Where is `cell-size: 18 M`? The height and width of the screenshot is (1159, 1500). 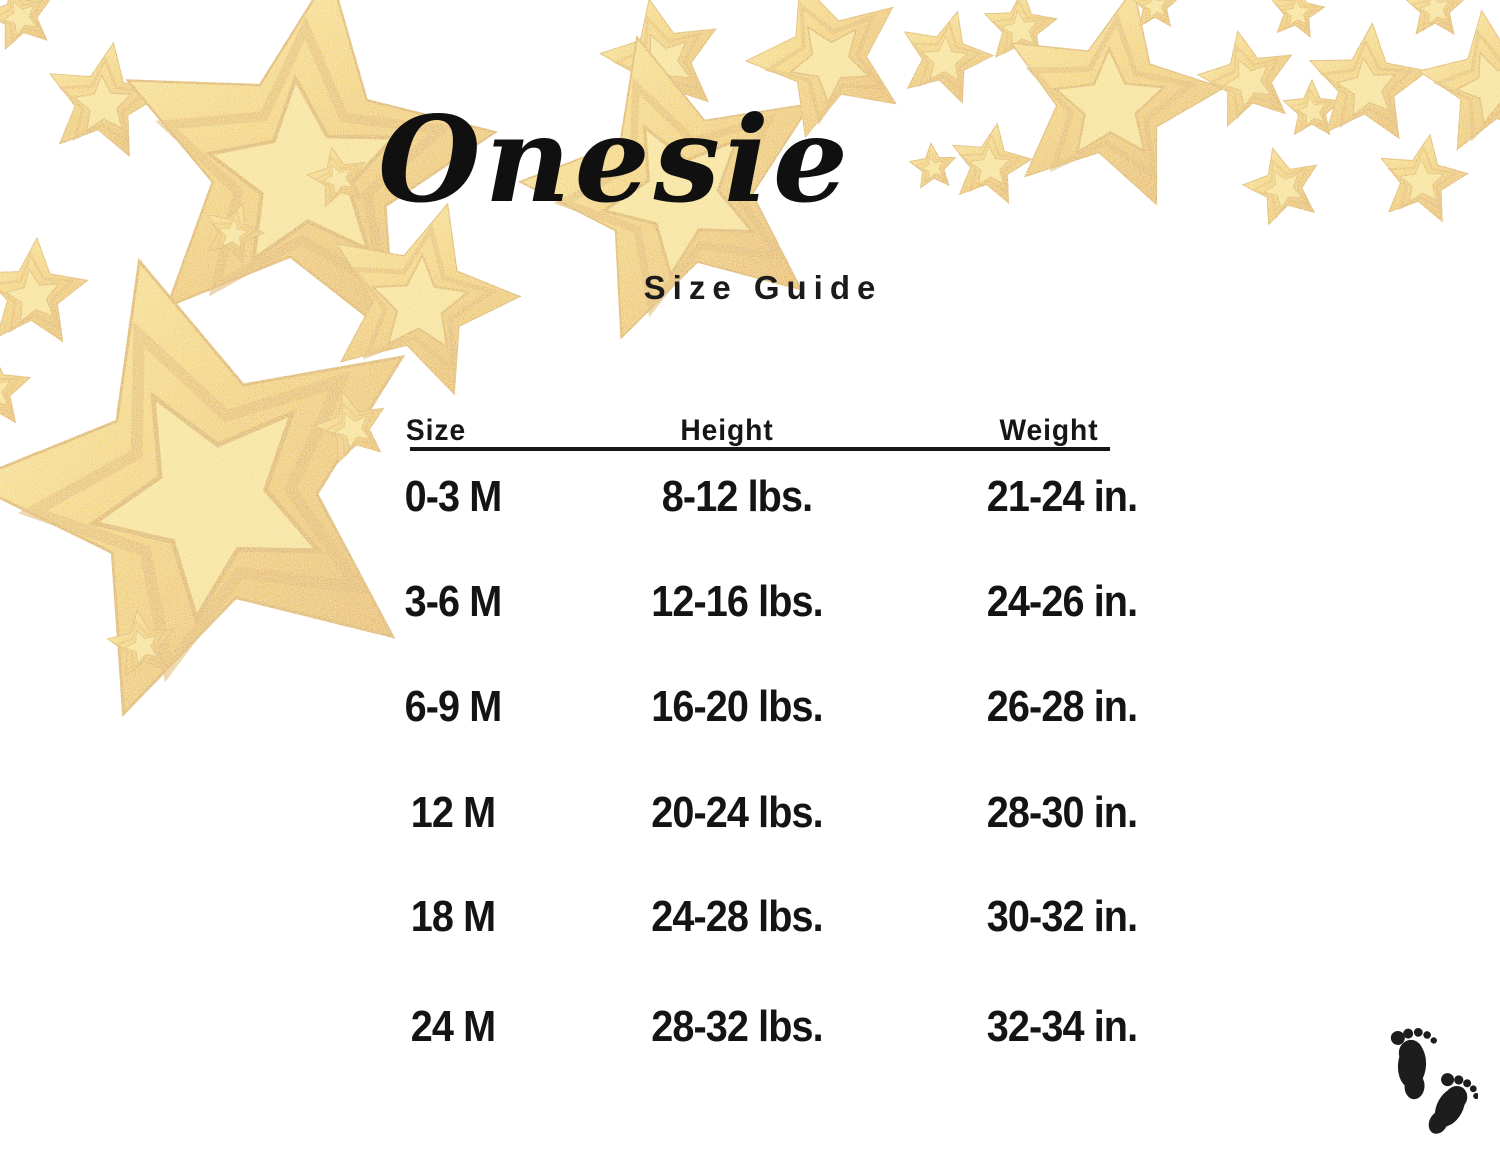 cell-size: 18 M is located at coordinates (453, 916).